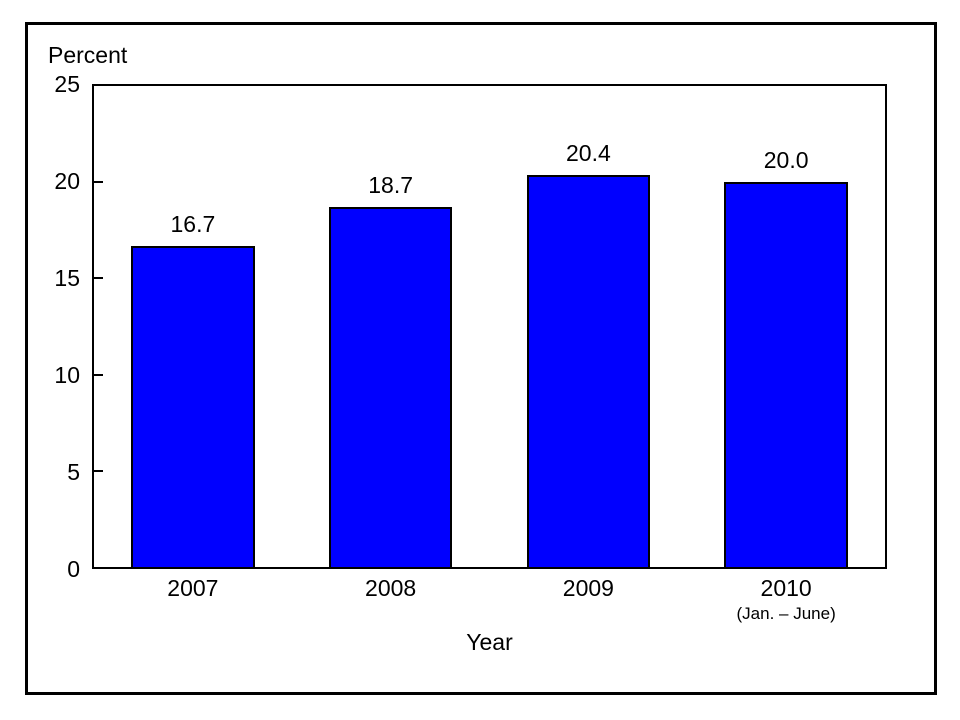  Describe the element at coordinates (193, 588) in the screenshot. I see `x-tick-label: 2007` at that location.